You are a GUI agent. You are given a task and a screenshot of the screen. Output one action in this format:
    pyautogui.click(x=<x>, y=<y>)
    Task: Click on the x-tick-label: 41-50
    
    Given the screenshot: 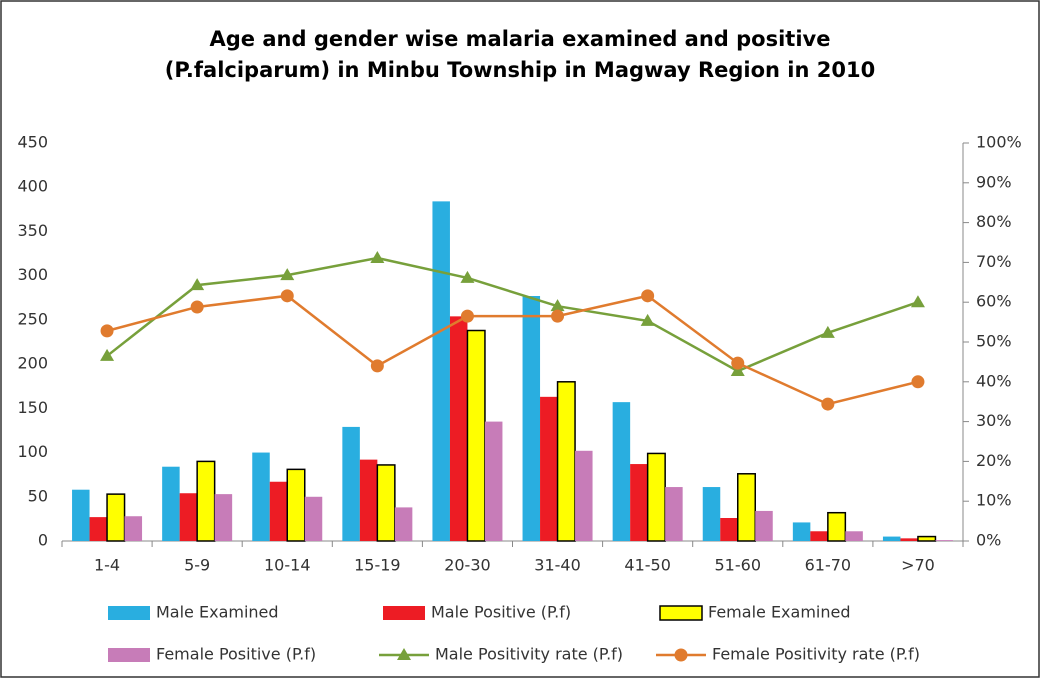 What is the action you would take?
    pyautogui.click(x=647, y=565)
    